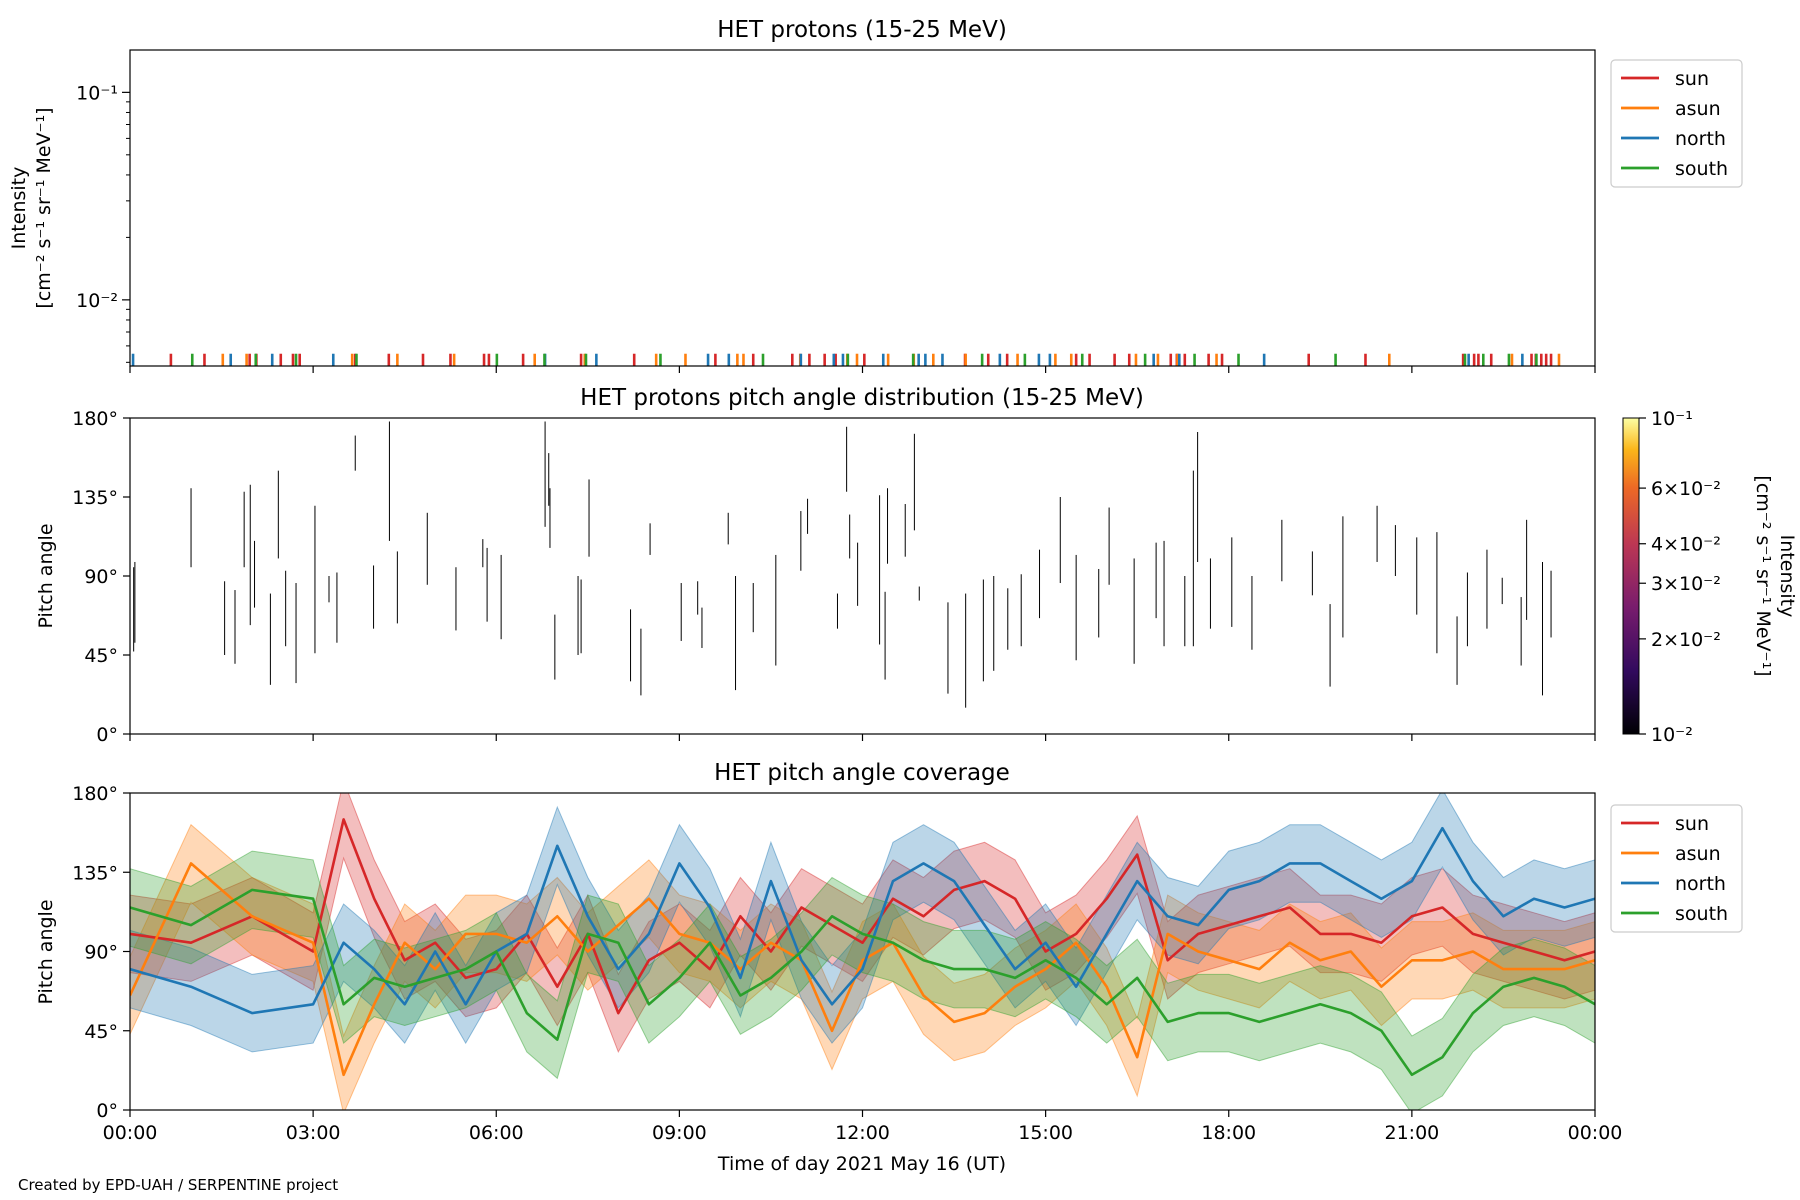 The height and width of the screenshot is (1200, 1800). What do you see at coordinates (679, 1133) in the screenshot?
I see `x-tick-label: 09:00` at bounding box center [679, 1133].